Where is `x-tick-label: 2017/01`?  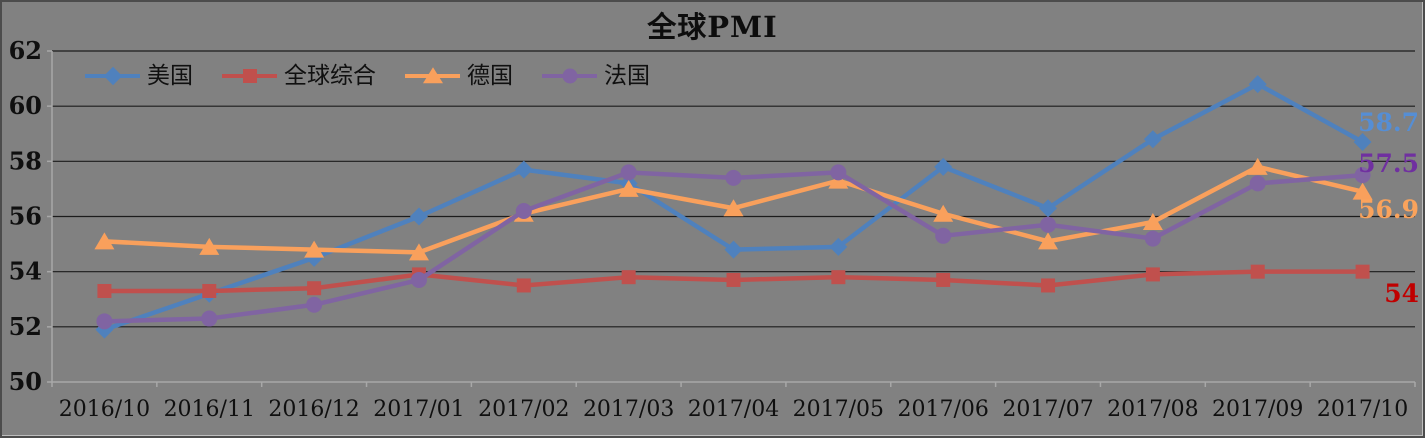 x-tick-label: 2017/01 is located at coordinates (418, 409).